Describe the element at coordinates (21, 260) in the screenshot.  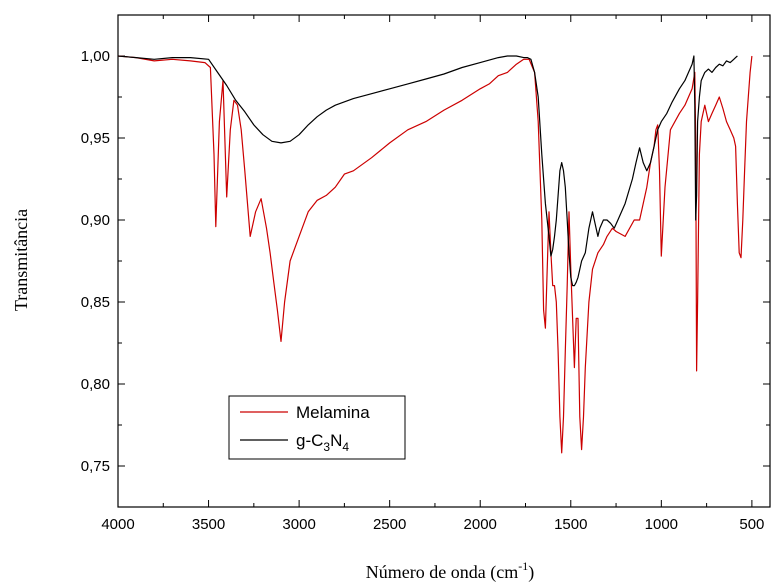
I see `y-axis-title: Transmitância` at that location.